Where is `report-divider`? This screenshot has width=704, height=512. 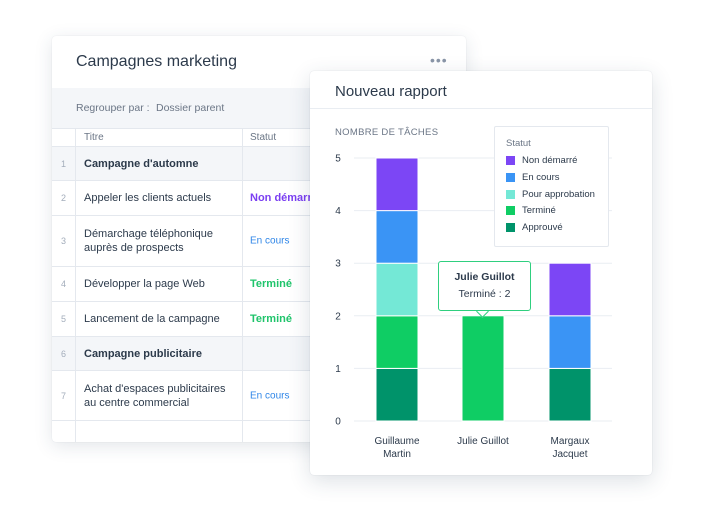
report-divider is located at coordinates (481, 108).